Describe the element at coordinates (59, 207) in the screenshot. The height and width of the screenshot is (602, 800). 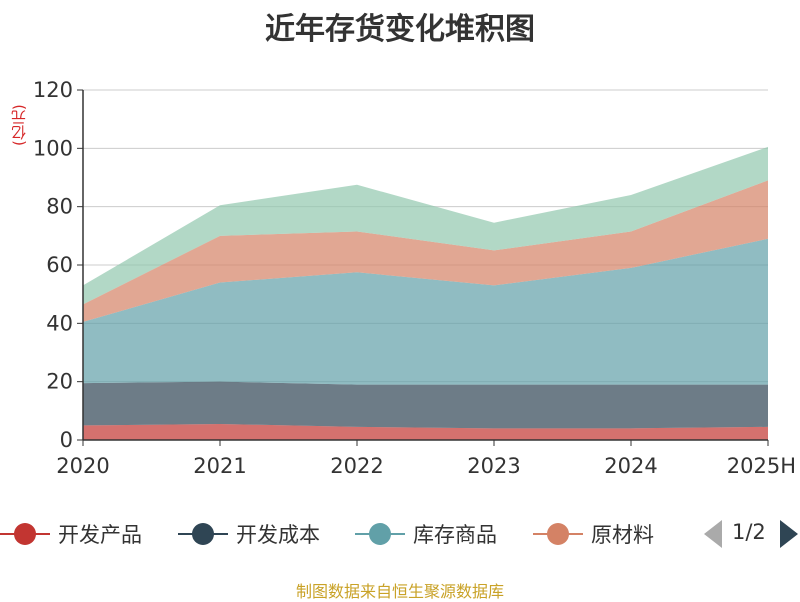
I see `y-tick-label-4: 80` at that location.